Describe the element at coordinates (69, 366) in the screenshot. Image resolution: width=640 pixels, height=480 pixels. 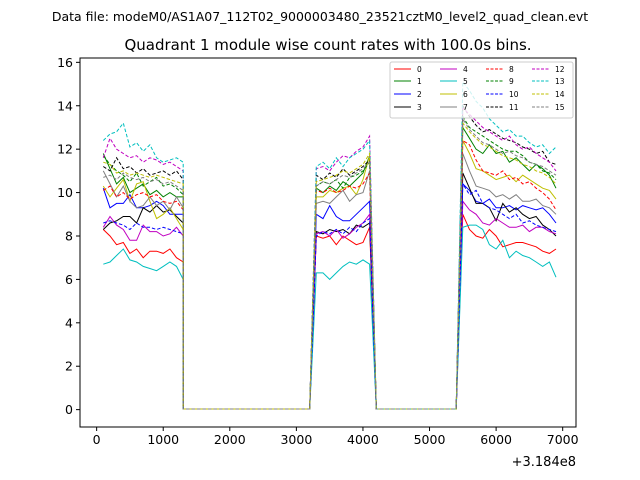
I see `y-tick-label: 2` at that location.